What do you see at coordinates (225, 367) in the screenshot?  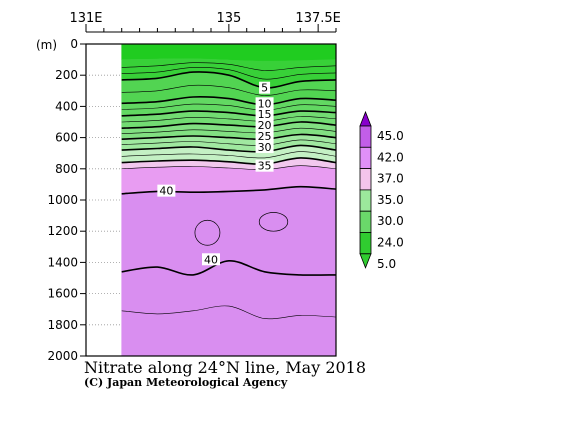 I see `chart-title: Nitrate along 24°N line, May 2018` at bounding box center [225, 367].